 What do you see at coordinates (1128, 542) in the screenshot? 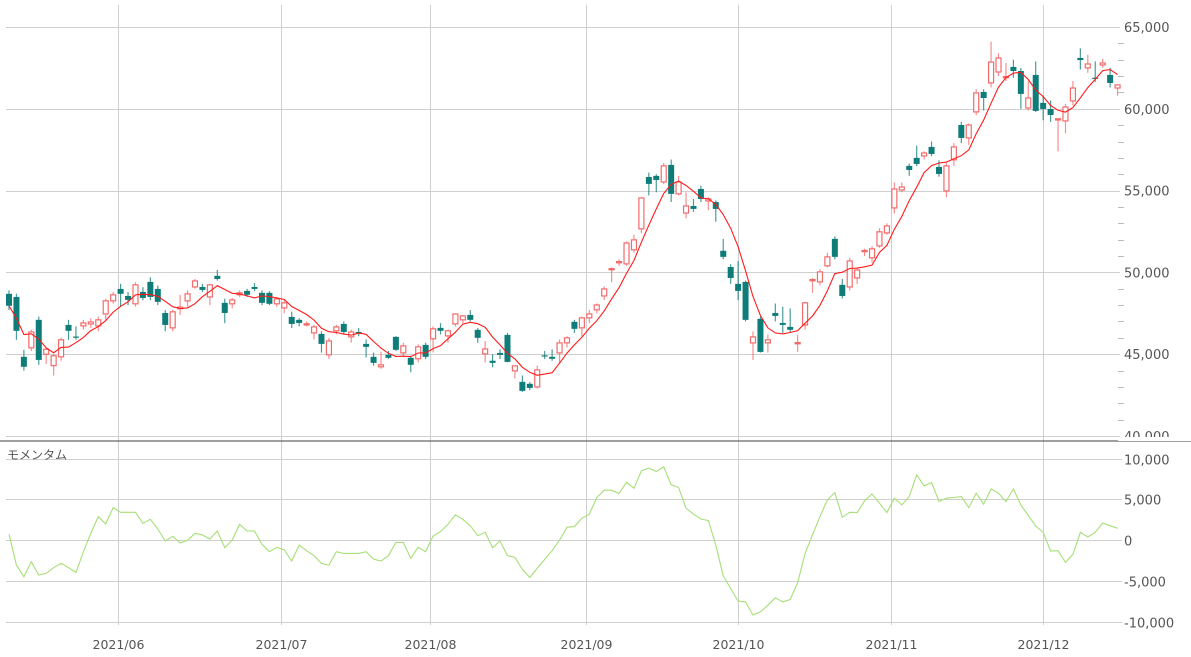
I see `momentum-axis-label: 0` at bounding box center [1128, 542].